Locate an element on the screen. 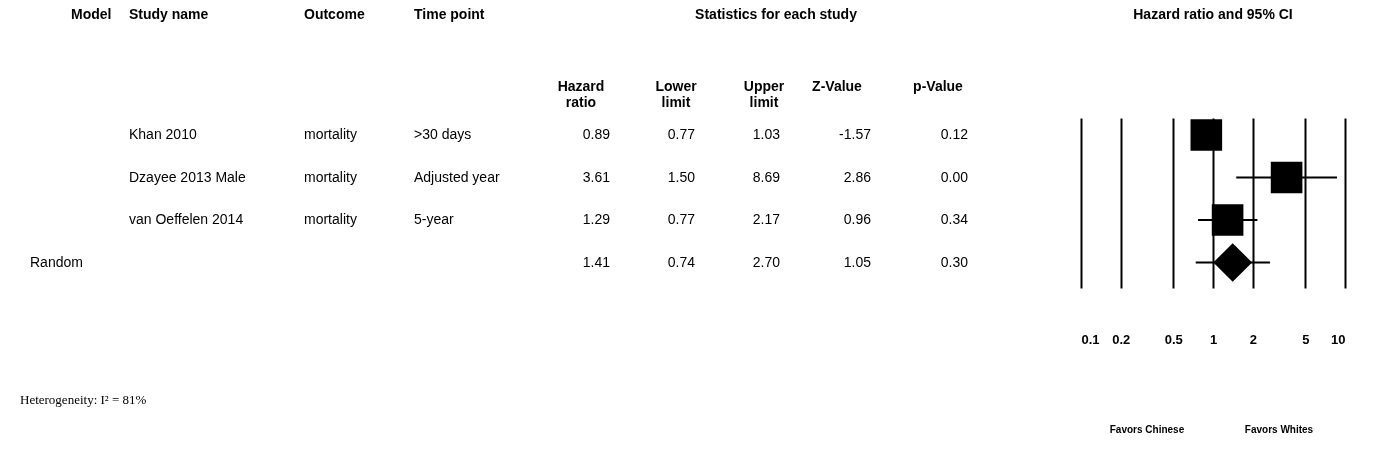  text: 1.41 is located at coordinates (596, 261).